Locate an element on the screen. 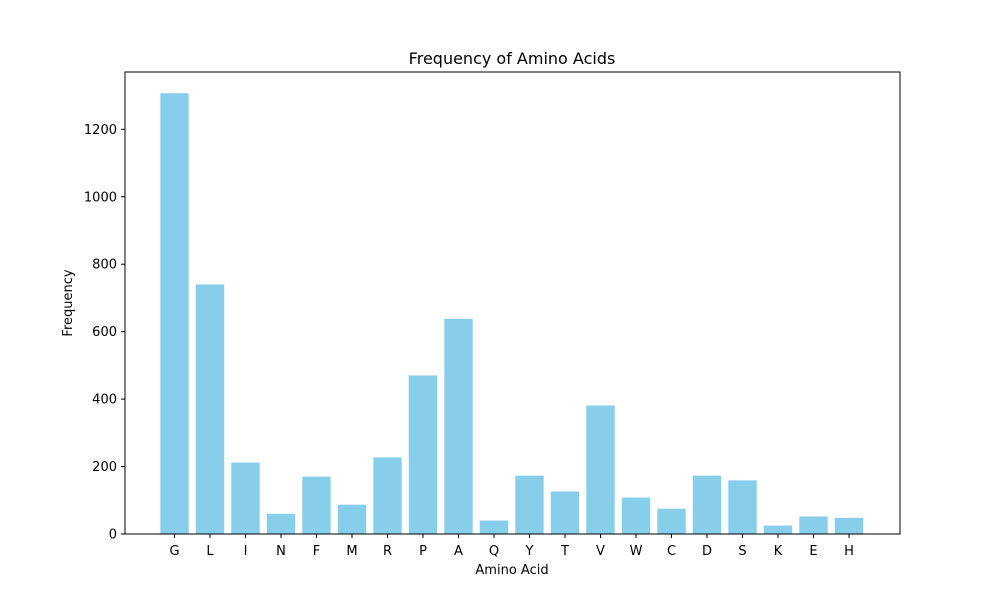 Image resolution: width=1000 pixels, height=600 pixels. x-tick-label: H is located at coordinates (849, 551).